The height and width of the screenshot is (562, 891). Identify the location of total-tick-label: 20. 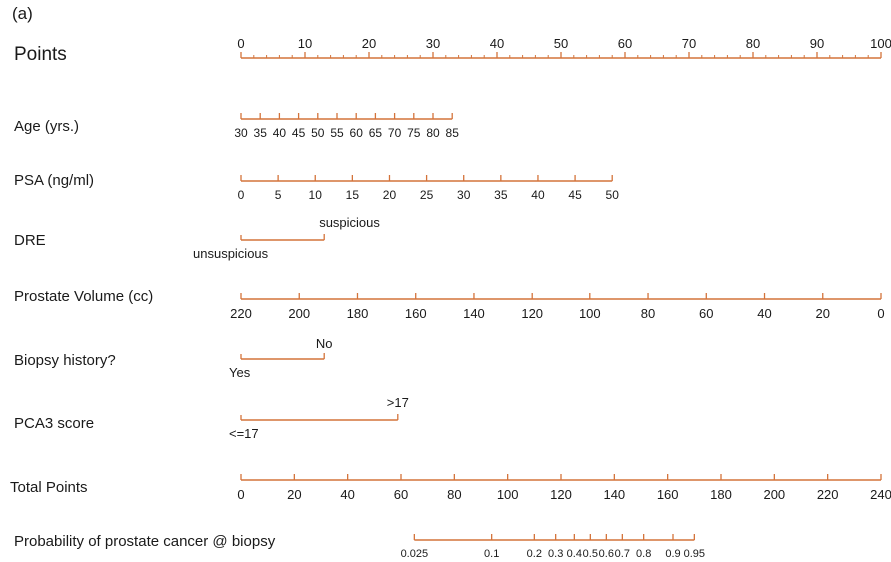
(294, 494).